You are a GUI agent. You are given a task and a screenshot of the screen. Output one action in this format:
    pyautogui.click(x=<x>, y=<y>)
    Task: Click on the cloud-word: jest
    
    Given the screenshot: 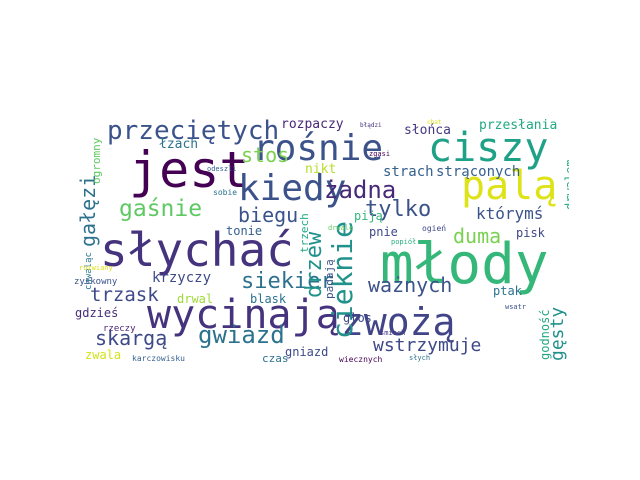 What is the action you would take?
    pyautogui.click(x=189, y=170)
    